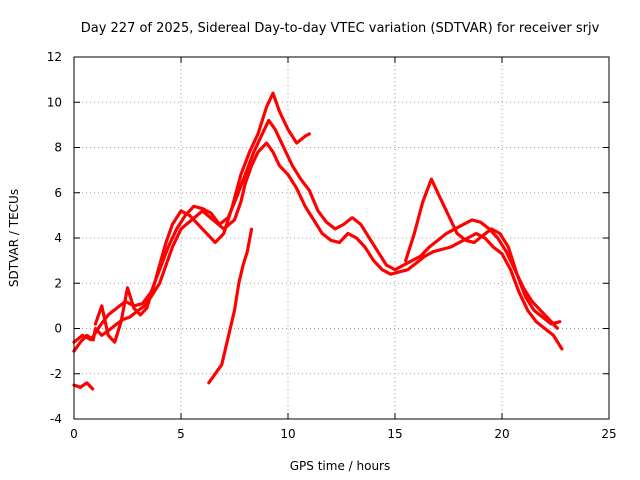 Image resolution: width=640 pixels, height=480 pixels. I want to click on y-tick-label: 6, so click(58, 193).